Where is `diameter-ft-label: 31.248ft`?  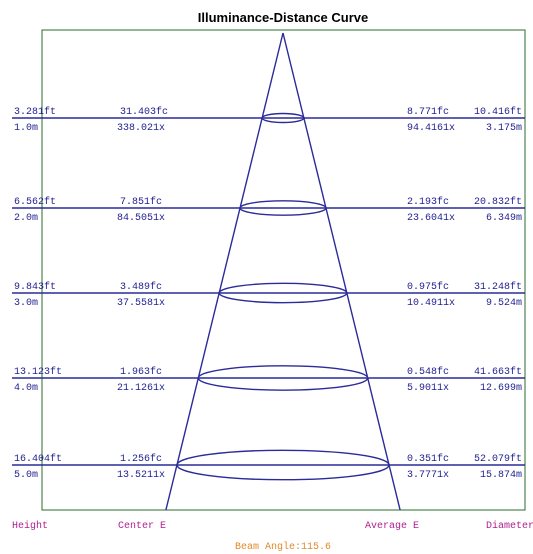 diameter-ft-label: 31.248ft is located at coordinates (498, 287).